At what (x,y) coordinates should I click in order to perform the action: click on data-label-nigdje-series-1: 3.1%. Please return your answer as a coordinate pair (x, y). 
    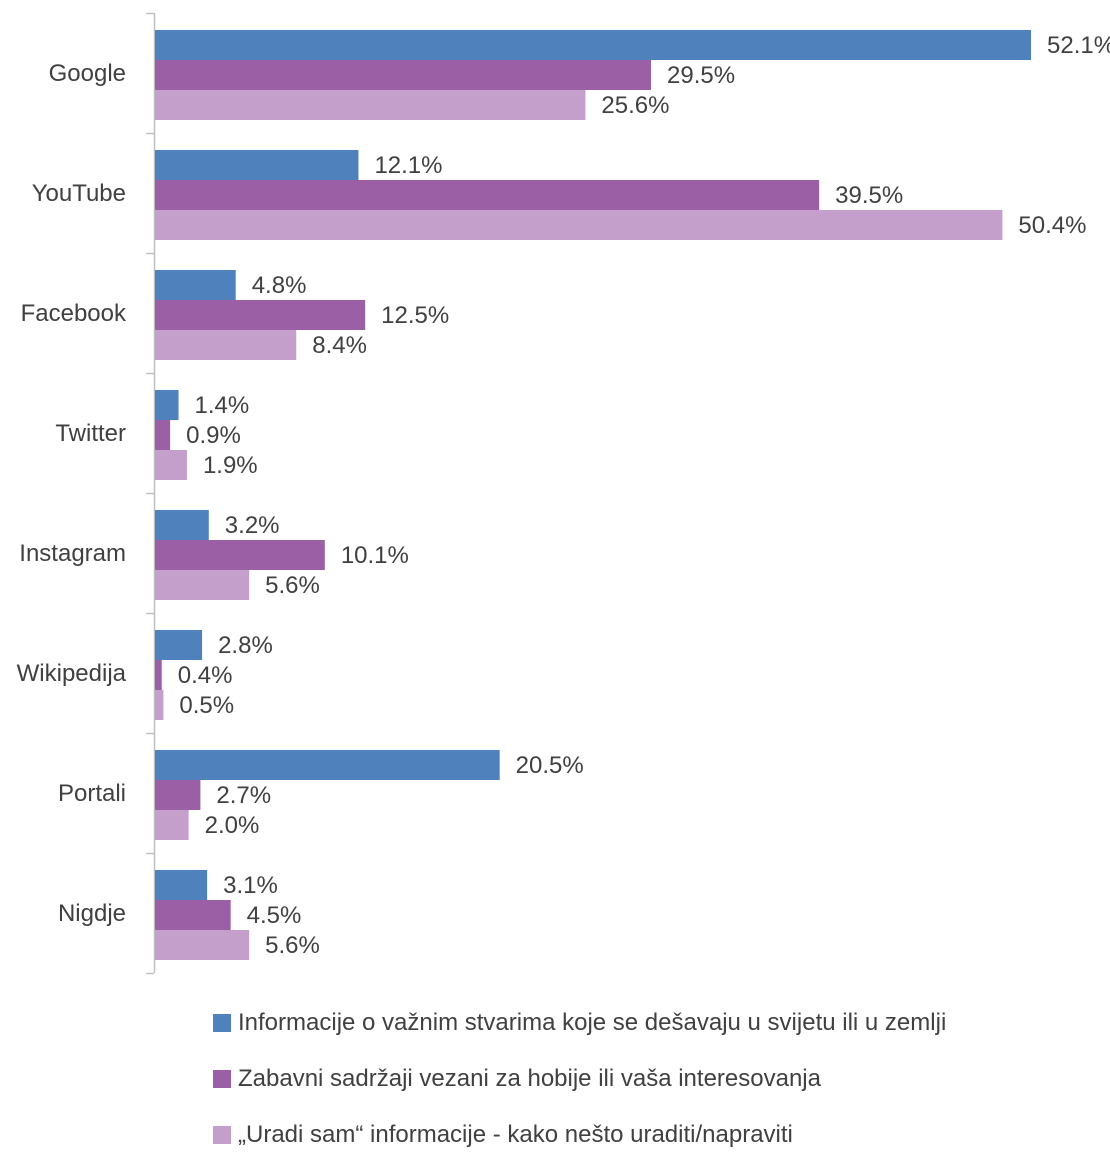
    Looking at the image, I should click on (250, 885).